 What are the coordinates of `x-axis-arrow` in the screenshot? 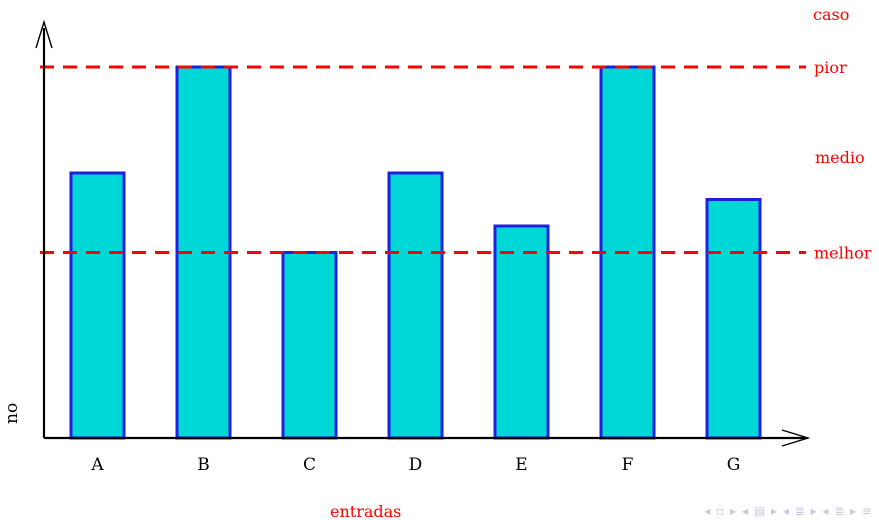 It's located at (796, 438).